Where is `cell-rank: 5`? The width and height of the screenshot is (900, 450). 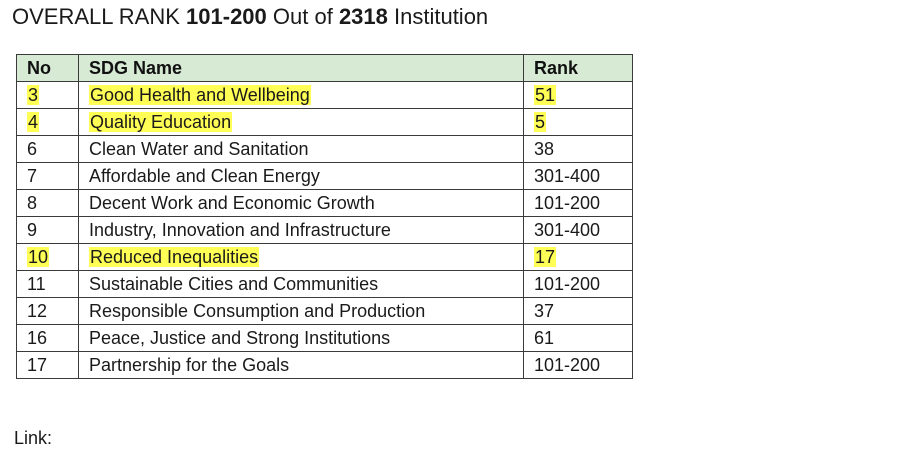 cell-rank: 5 is located at coordinates (578, 122).